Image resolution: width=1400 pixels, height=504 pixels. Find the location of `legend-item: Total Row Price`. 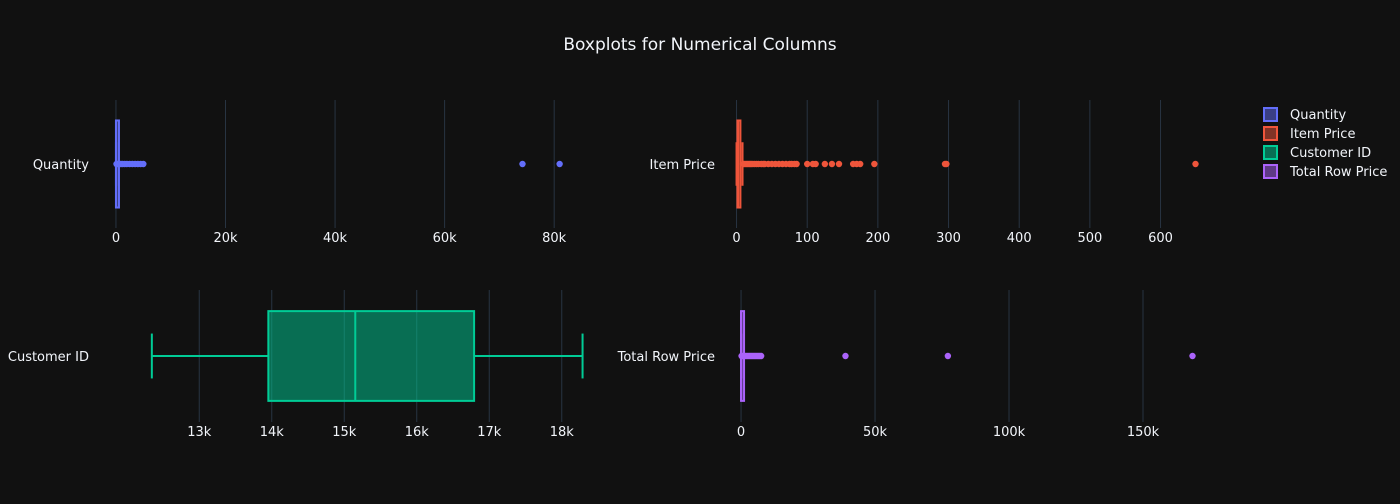

legend-item: Total Row Price is located at coordinates (1325, 172).